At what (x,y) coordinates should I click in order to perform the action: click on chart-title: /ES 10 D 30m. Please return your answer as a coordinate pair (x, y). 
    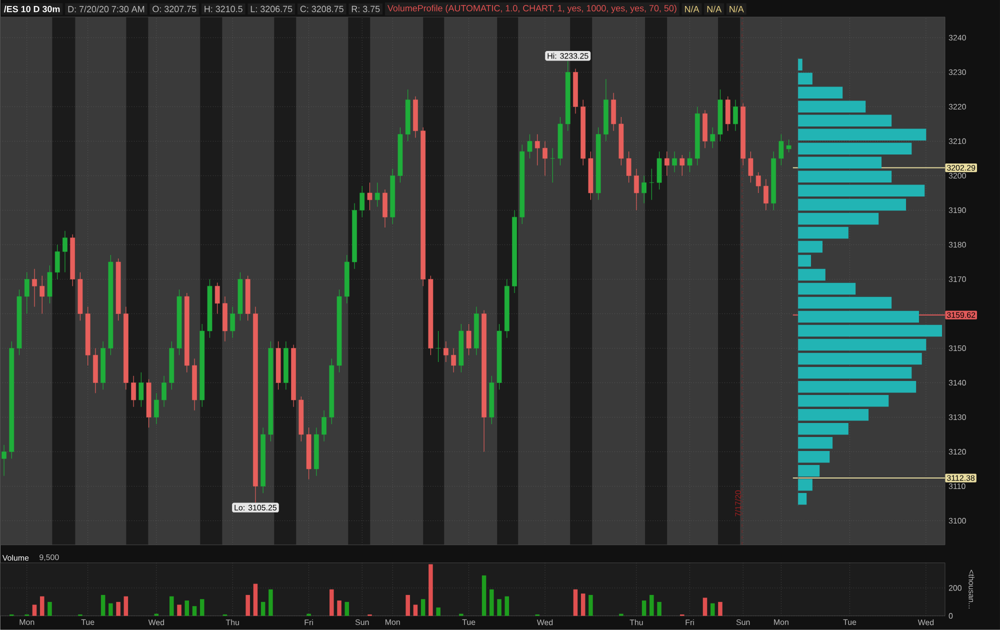
    Looking at the image, I should click on (32, 9).